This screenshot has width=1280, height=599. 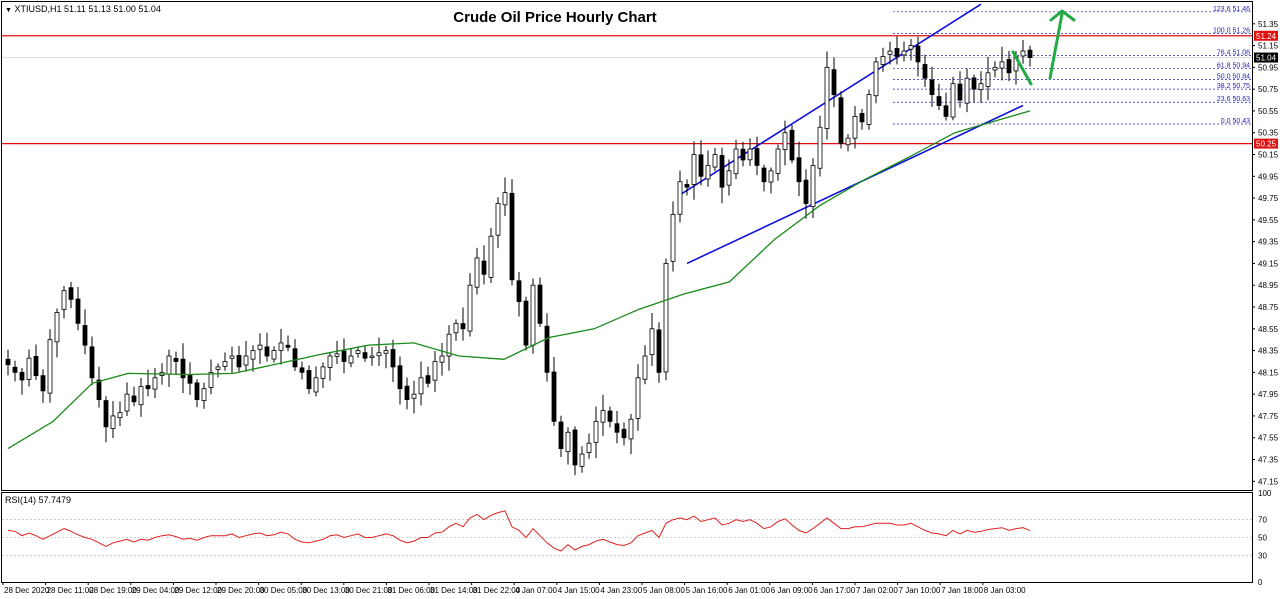 What do you see at coordinates (536, 590) in the screenshot?
I see `x-tick-label: 4 Jan 07:00` at bounding box center [536, 590].